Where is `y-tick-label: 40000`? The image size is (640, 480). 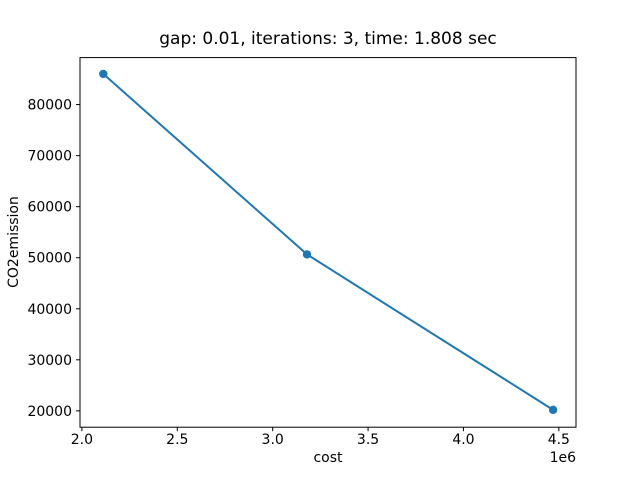
y-tick-label: 40000 is located at coordinates (49, 310).